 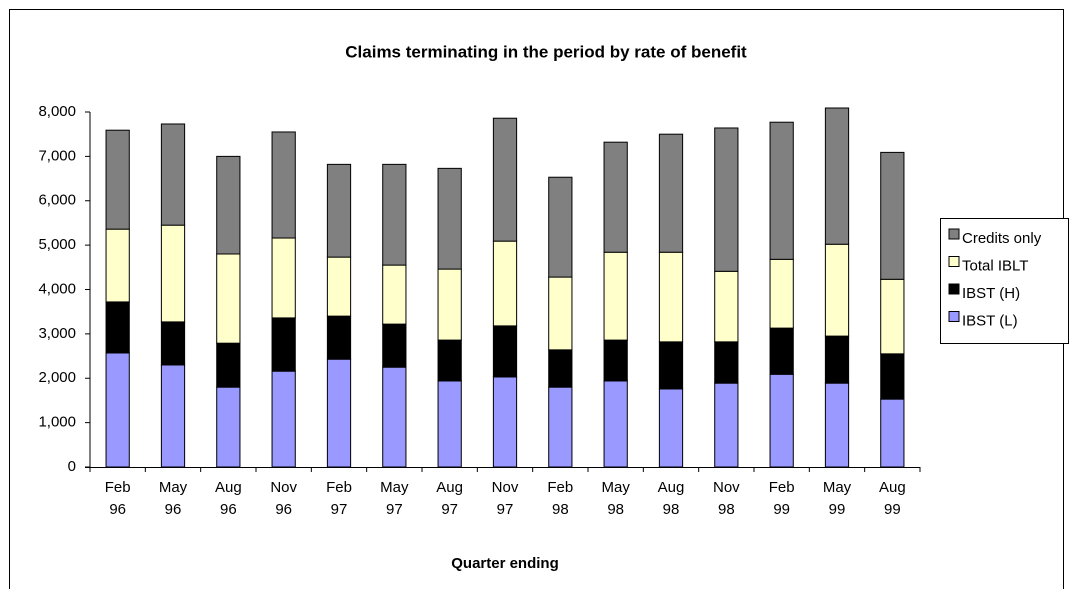 I want to click on y-tick-label: 7,000, so click(x=57, y=155).